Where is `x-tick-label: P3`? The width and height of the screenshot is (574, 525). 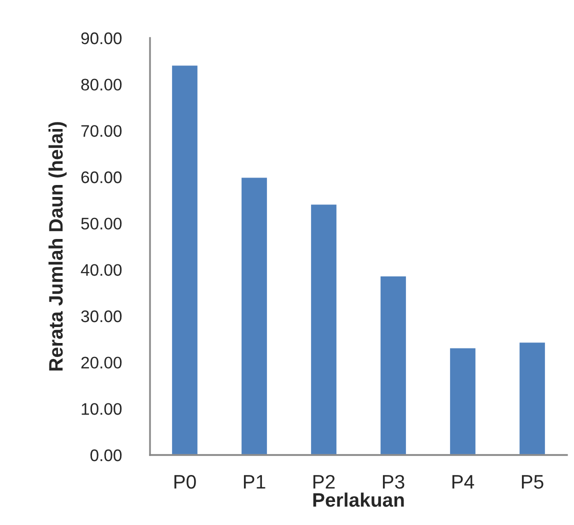
x-tick-label: P3 is located at coordinates (393, 481).